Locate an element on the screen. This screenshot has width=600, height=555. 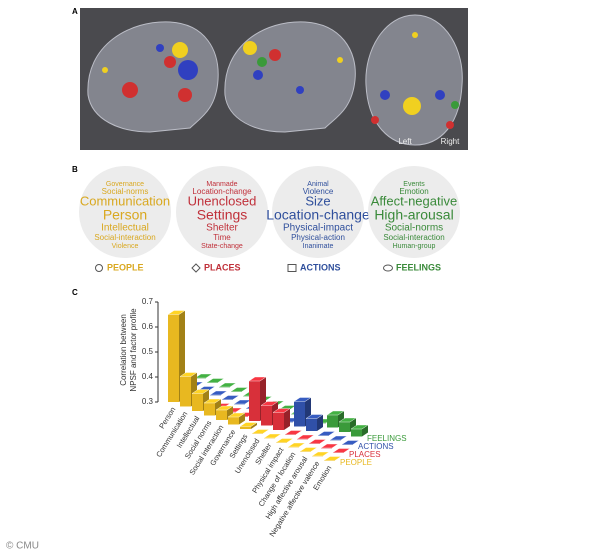
activation-spots is located at coordinates (280, 80).